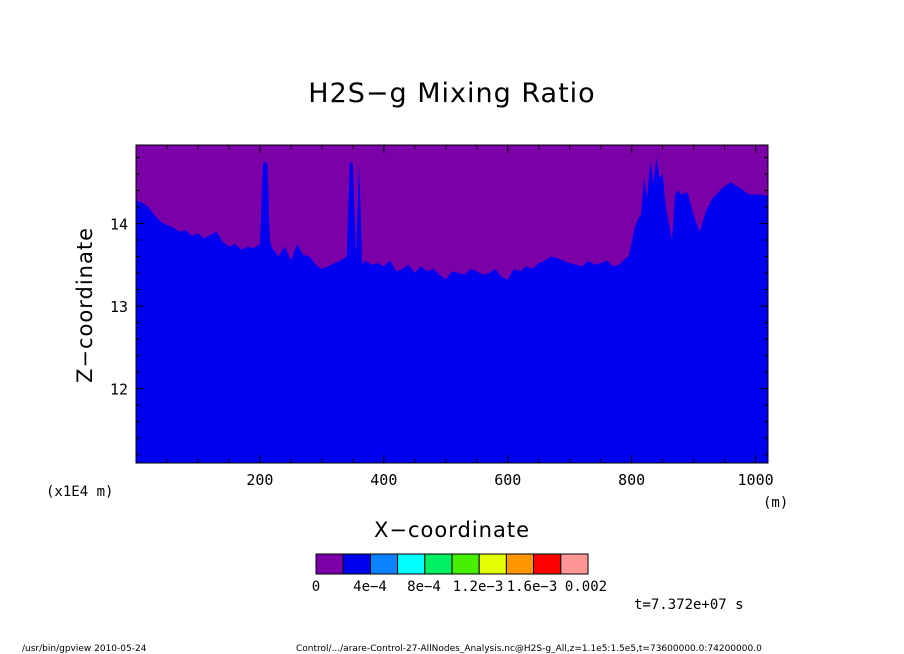  Describe the element at coordinates (259, 480) in the screenshot. I see `x-tick-label: 200` at that location.